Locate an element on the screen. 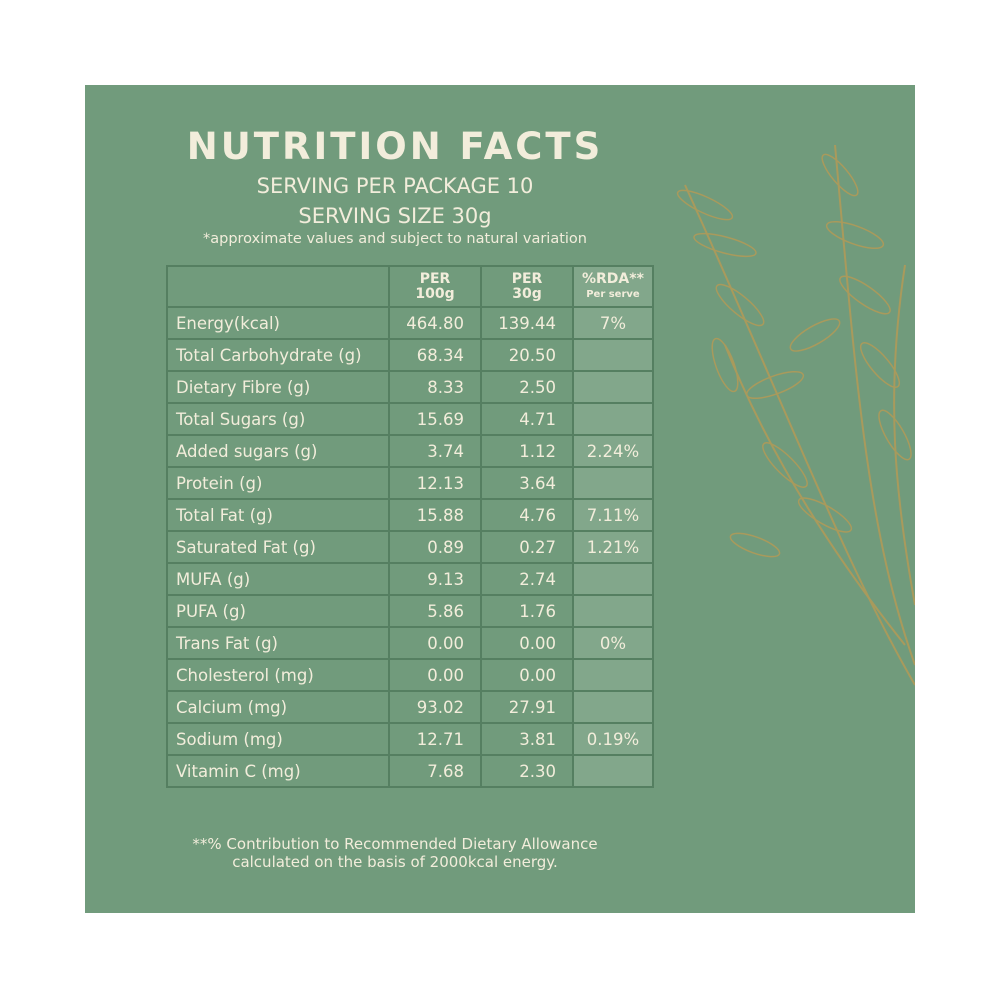  nutrient-value: 7.11% is located at coordinates (613, 515).